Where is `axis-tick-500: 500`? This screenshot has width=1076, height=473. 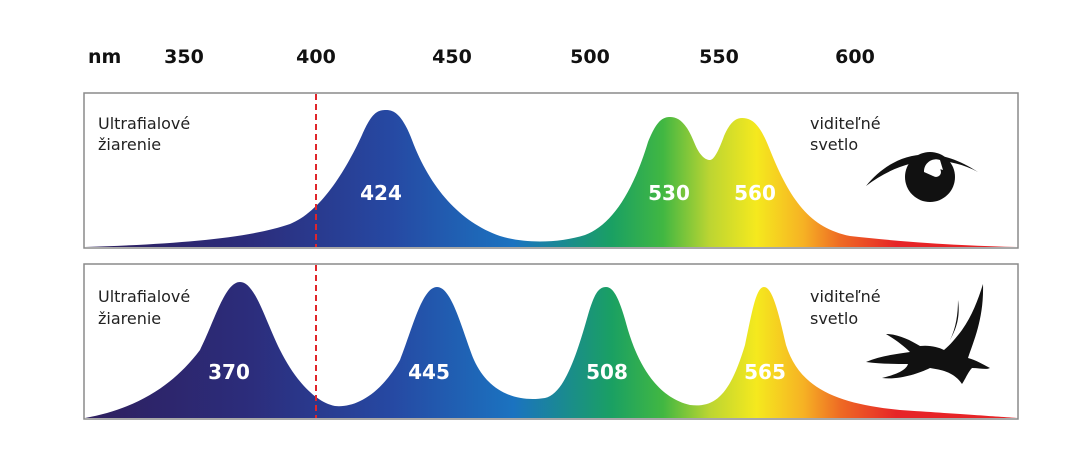 axis-tick-500: 500 is located at coordinates (590, 57).